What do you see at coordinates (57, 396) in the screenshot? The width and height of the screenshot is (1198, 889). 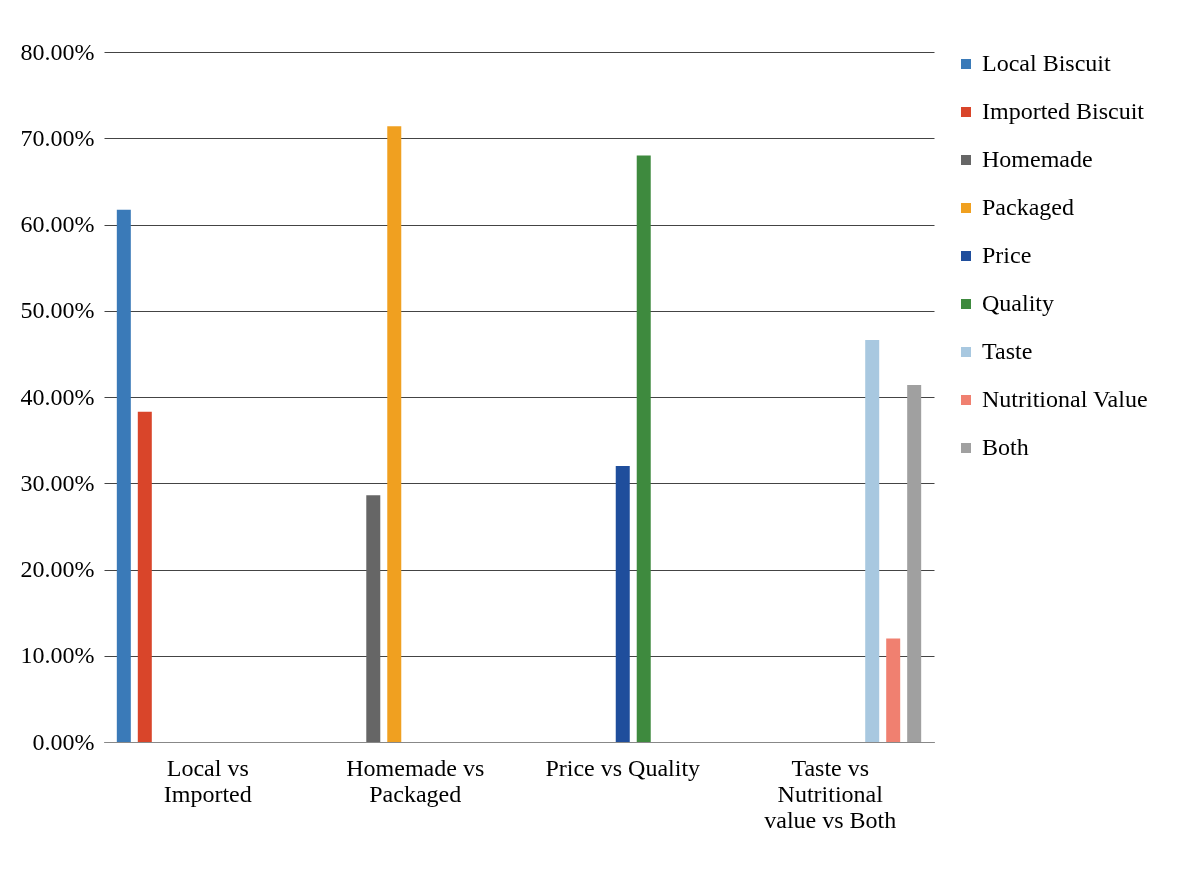 I see `y-tick-label: 40.00%` at bounding box center [57, 396].